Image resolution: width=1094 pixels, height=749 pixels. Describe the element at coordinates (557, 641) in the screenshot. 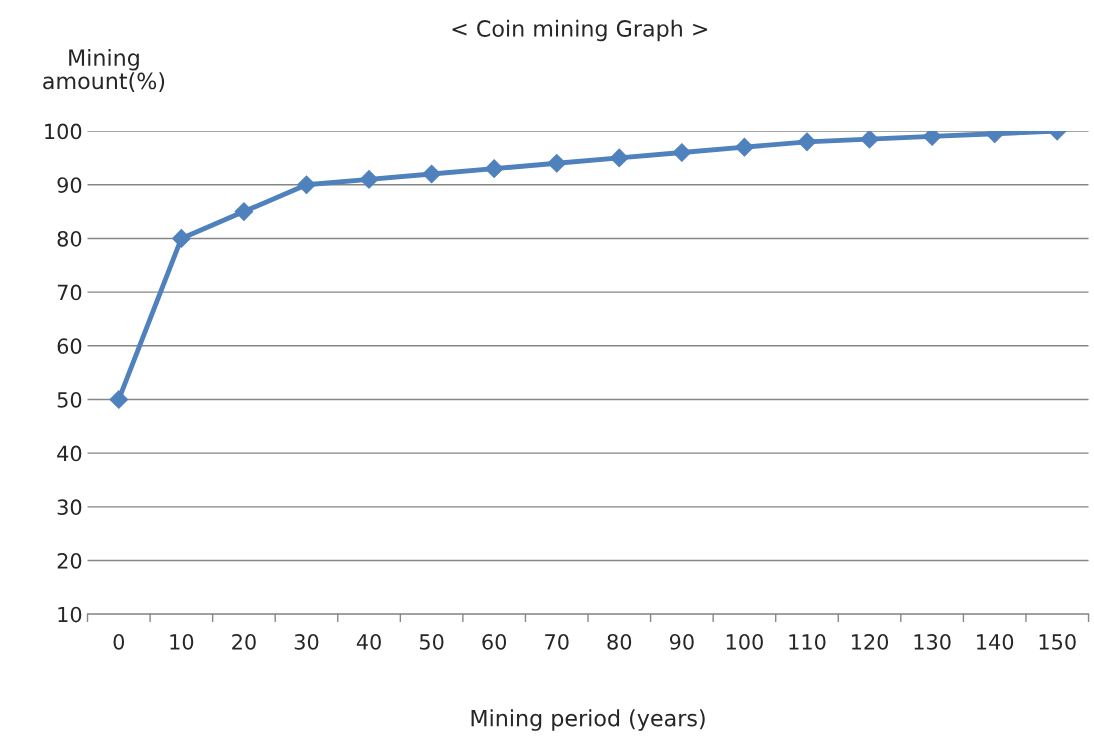

I see `x-tick-label: 70` at that location.